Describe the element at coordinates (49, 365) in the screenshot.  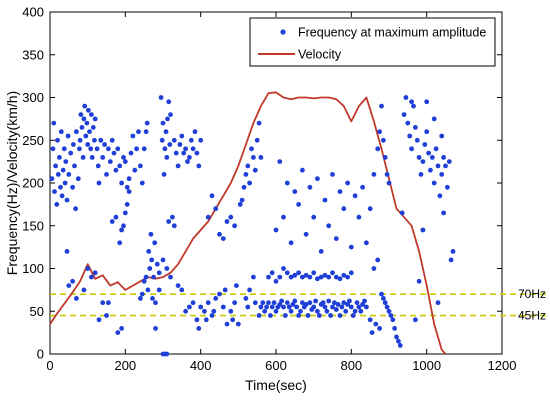
I see `x-tick-label: 0` at that location.